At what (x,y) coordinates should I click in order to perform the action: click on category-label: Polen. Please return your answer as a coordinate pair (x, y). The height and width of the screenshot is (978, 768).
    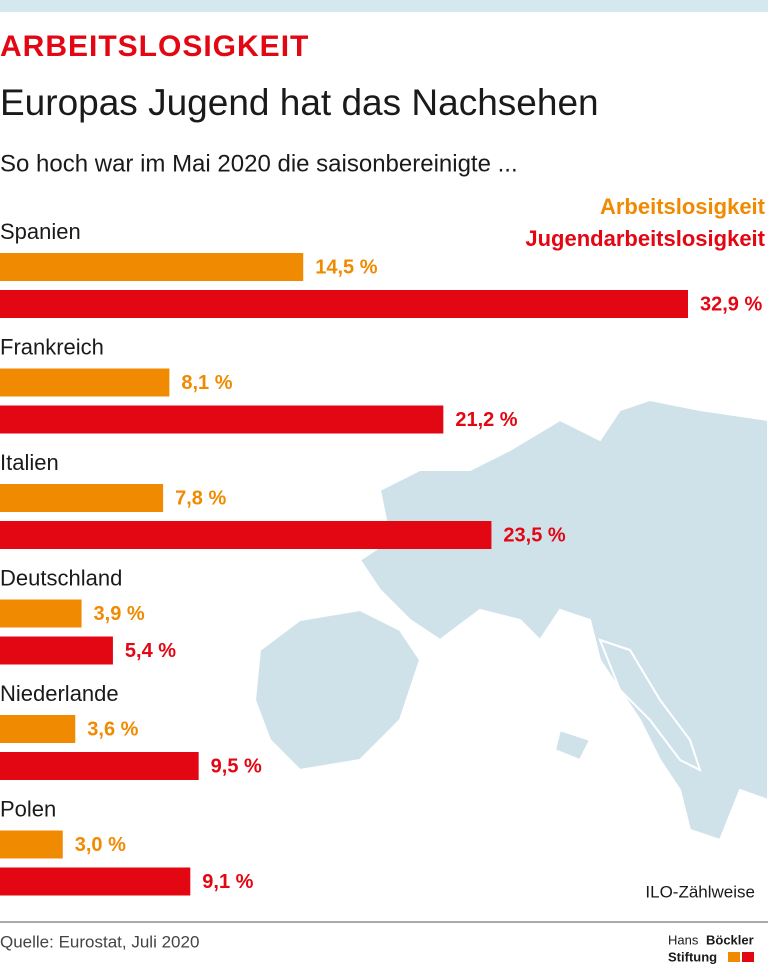
    Looking at the image, I should click on (28, 808).